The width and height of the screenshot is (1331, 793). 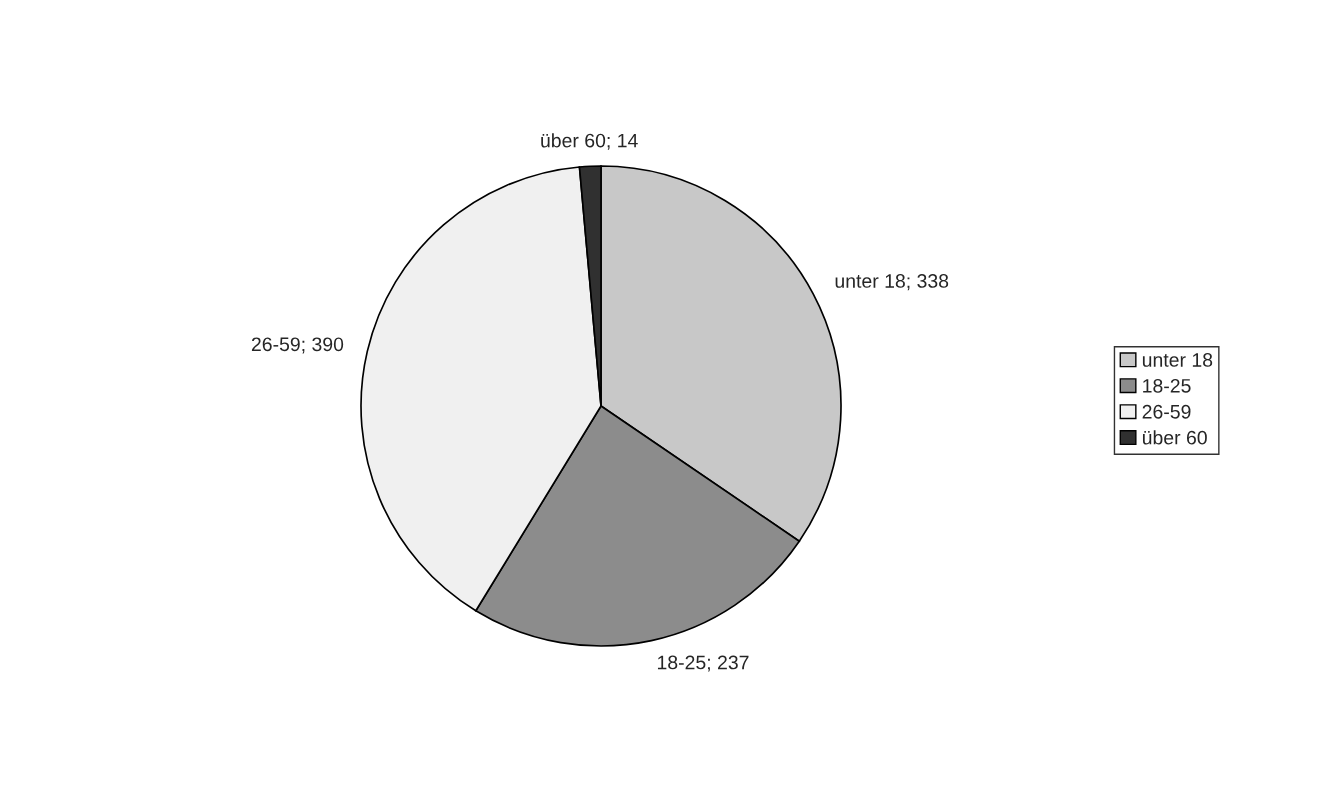 I want to click on legend-label: 26-59, so click(x=1166, y=411).